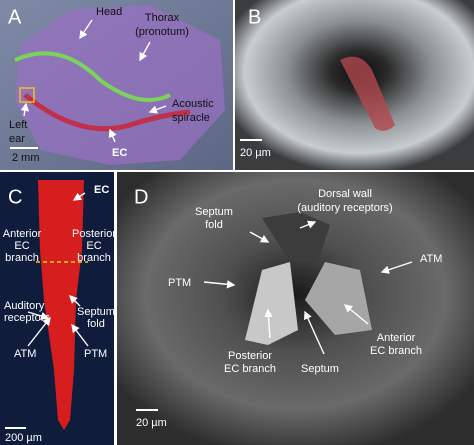 The image size is (474, 445). I want to click on panel-letter: C, so click(15, 197).